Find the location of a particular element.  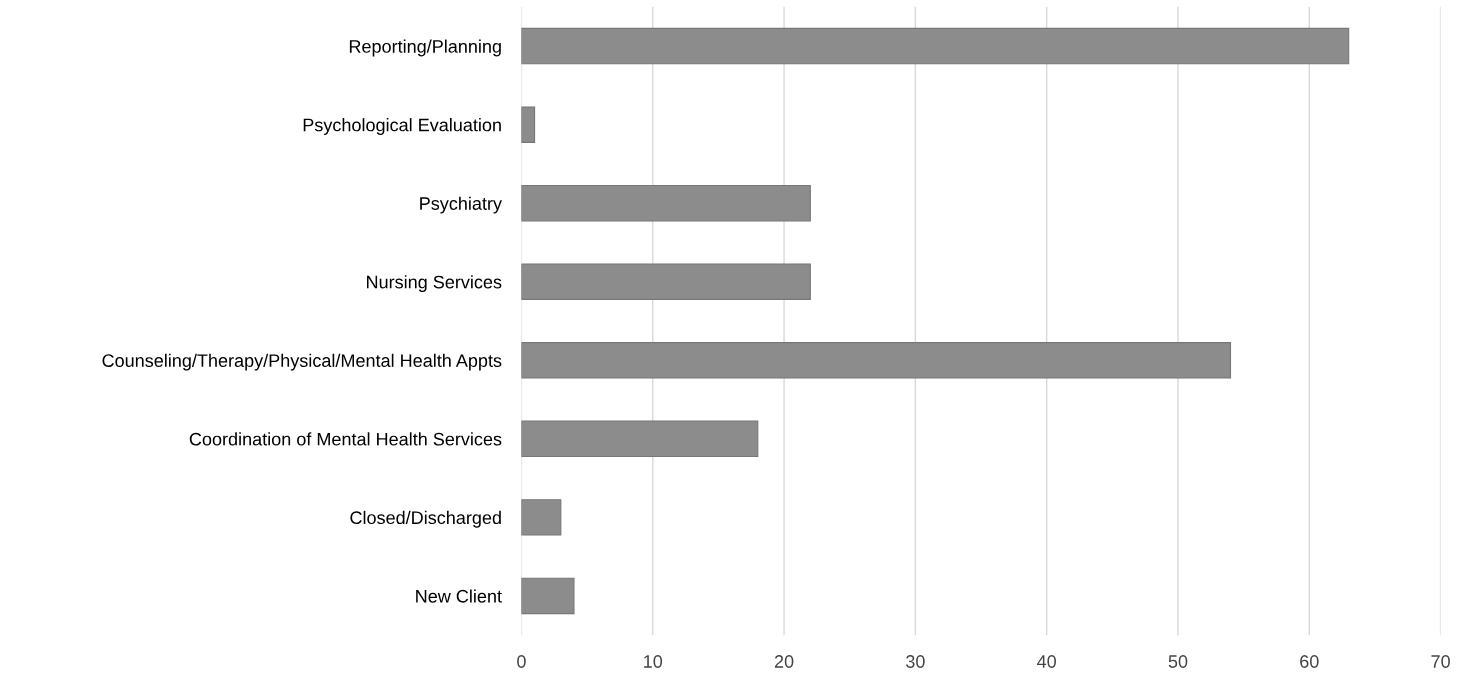

y-tick-label: Nursing Services is located at coordinates (434, 284).